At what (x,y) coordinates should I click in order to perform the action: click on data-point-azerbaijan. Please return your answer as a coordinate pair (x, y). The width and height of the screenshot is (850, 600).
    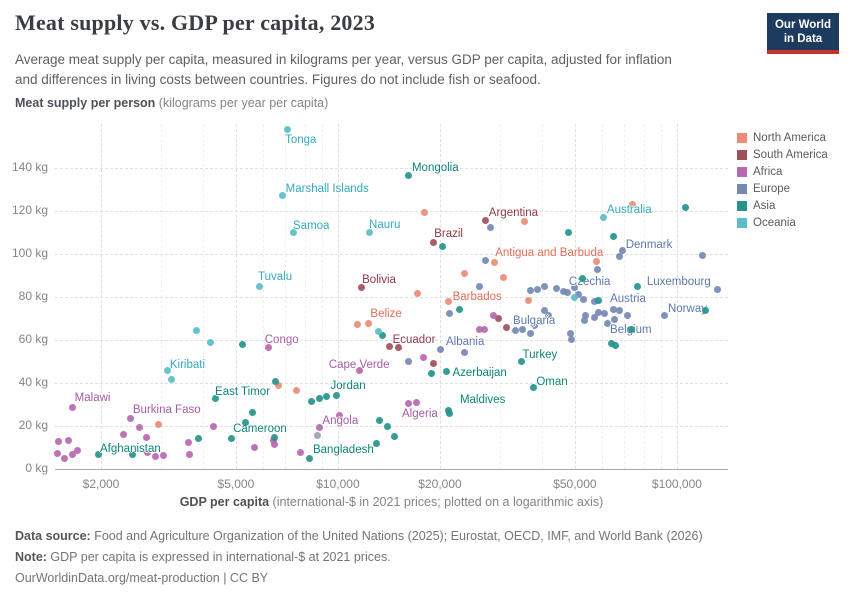
    Looking at the image, I should click on (446, 372).